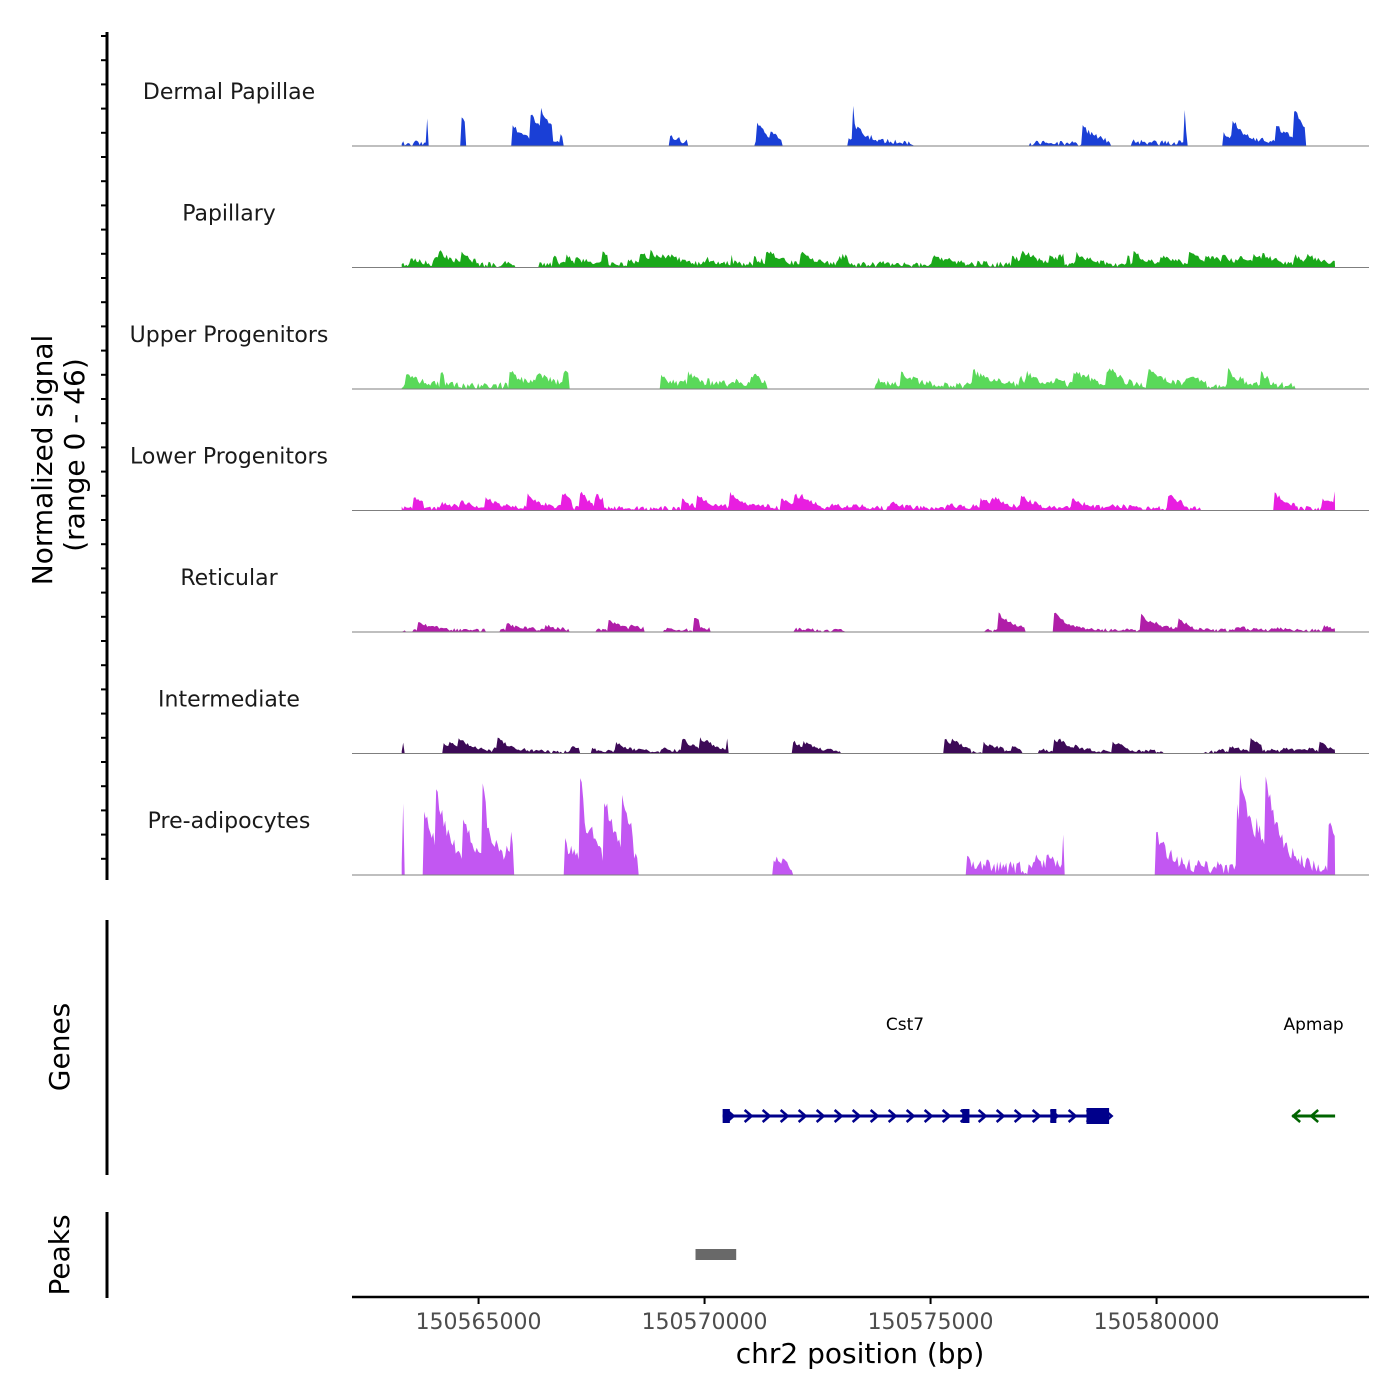 This screenshot has width=1400, height=1400. What do you see at coordinates (774, 599) in the screenshot?
I see `track-reticular: Reticular` at bounding box center [774, 599].